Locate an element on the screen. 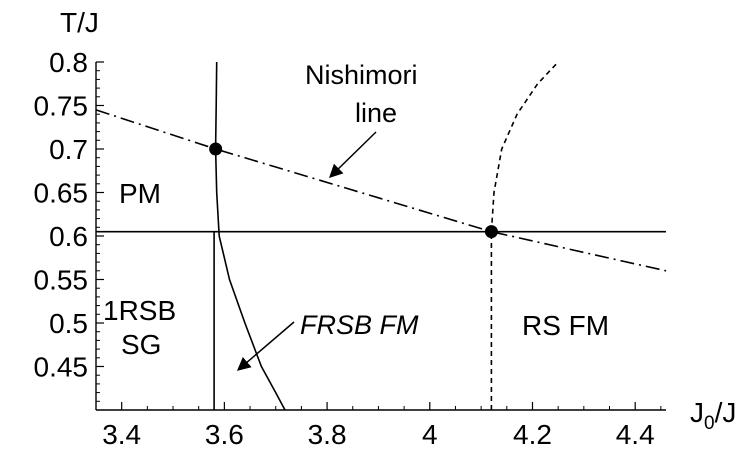 Image resolution: width=754 pixels, height=452 pixels. x-tick-label: 3.6 is located at coordinates (224, 434).